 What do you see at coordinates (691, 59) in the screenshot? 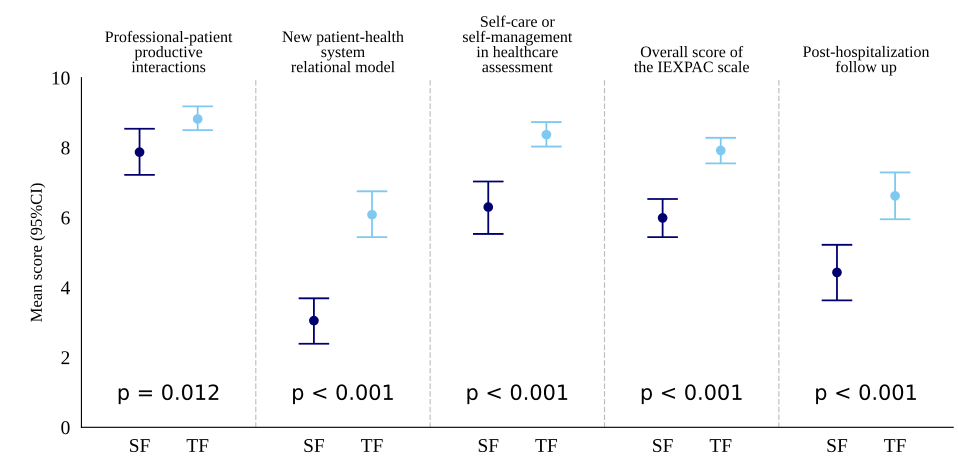
I see `chart-title: Overall score of the IEXPAC scale` at bounding box center [691, 59].